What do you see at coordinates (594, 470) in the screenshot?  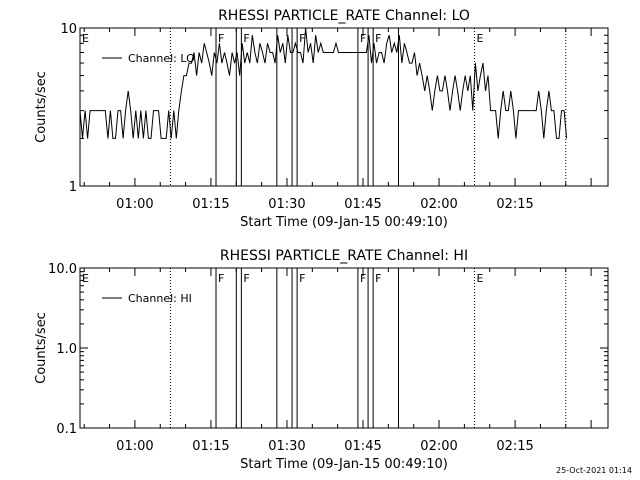 I see `footer-timestamp: 25-Oct-2021 01:14` at bounding box center [594, 470].